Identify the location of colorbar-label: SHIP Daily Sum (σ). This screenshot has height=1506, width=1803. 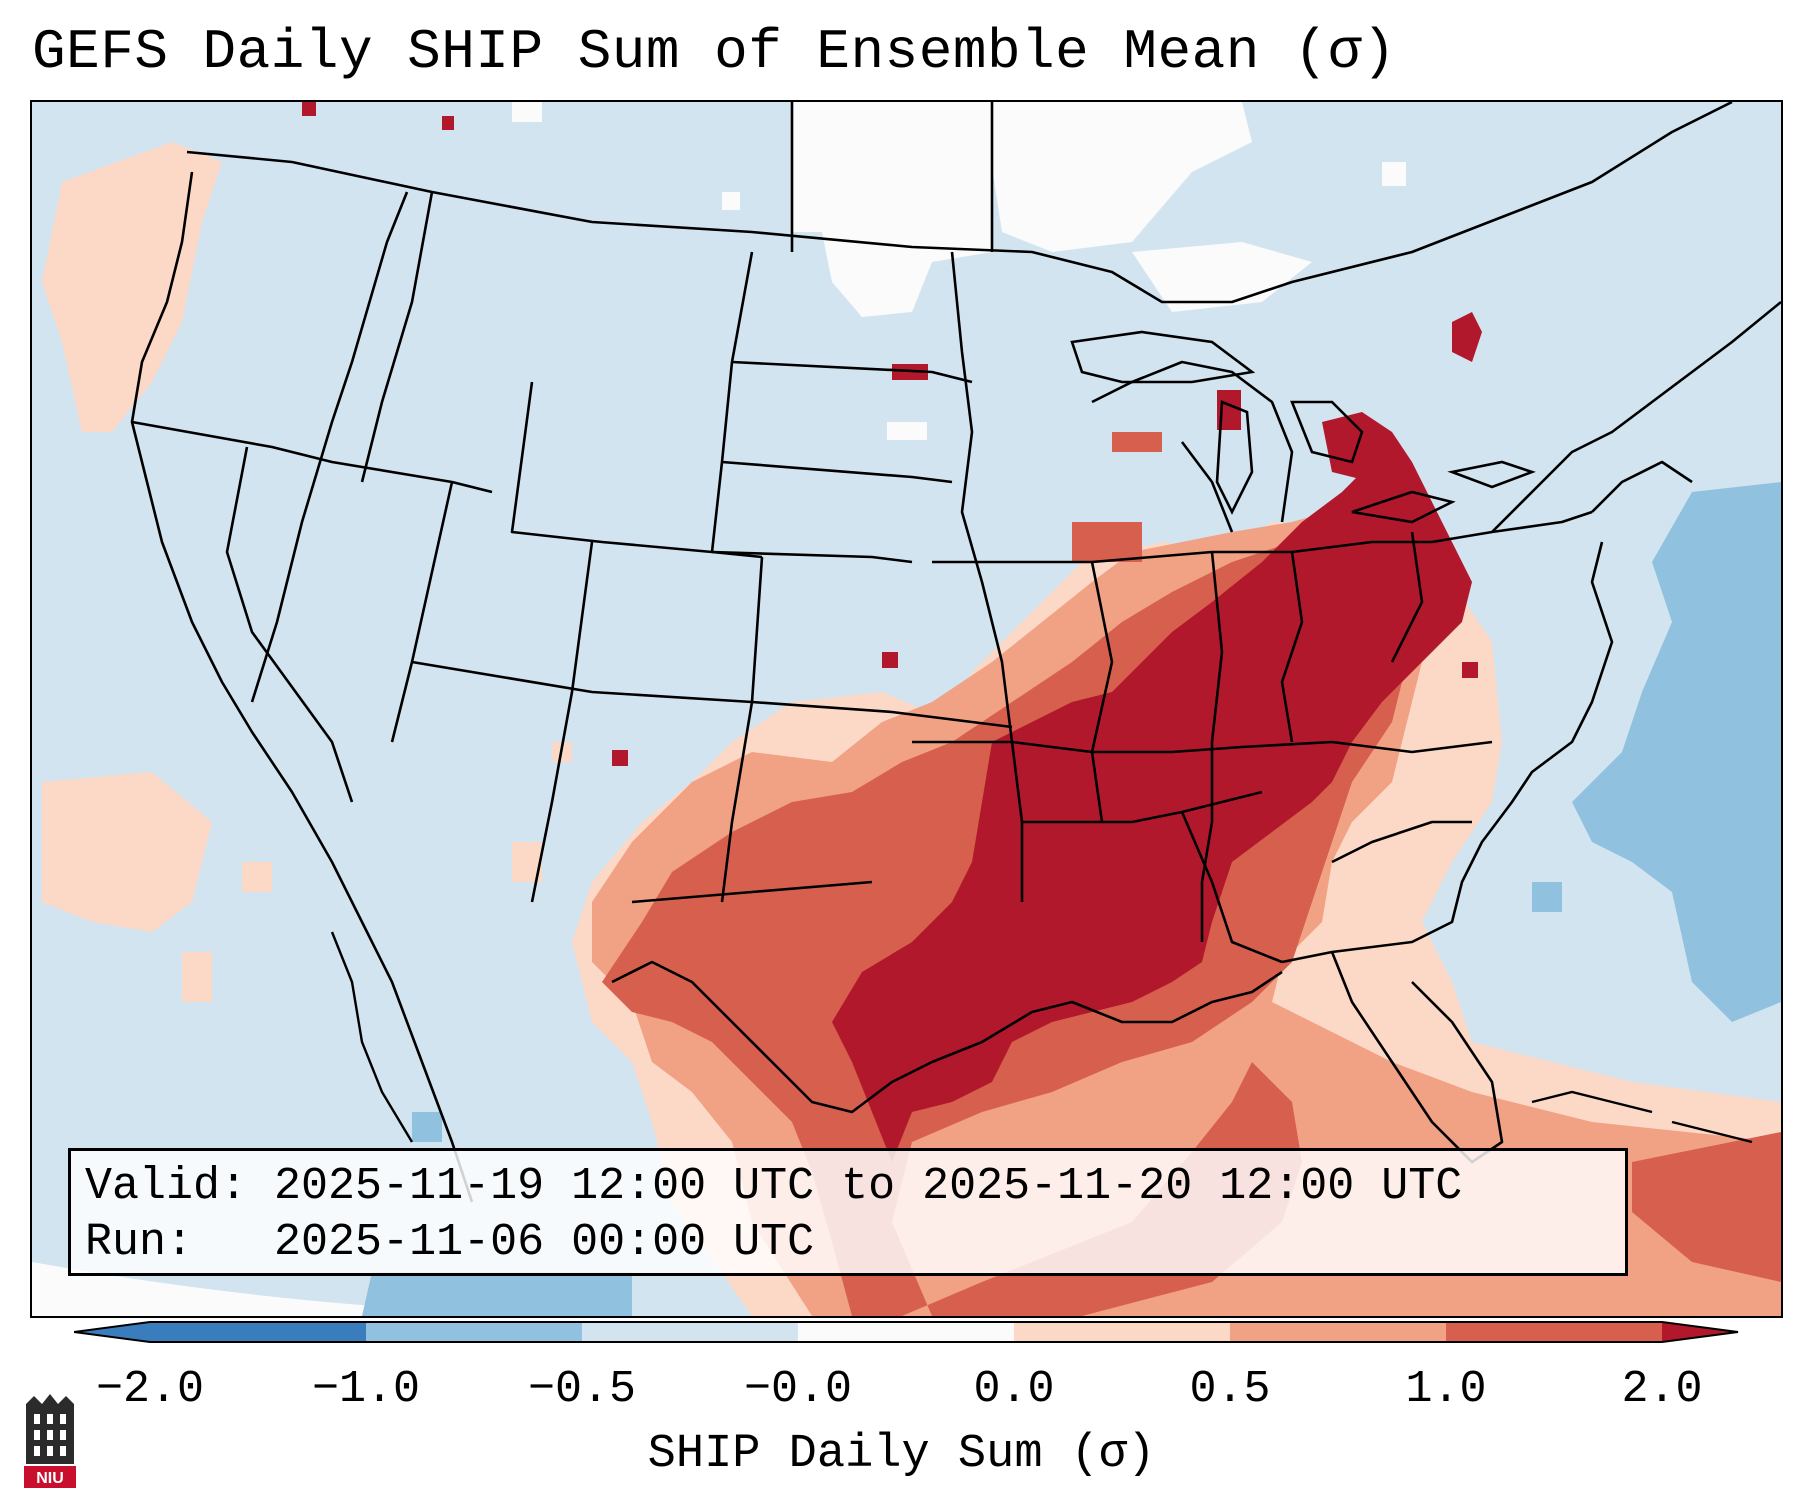
(901, 1454).